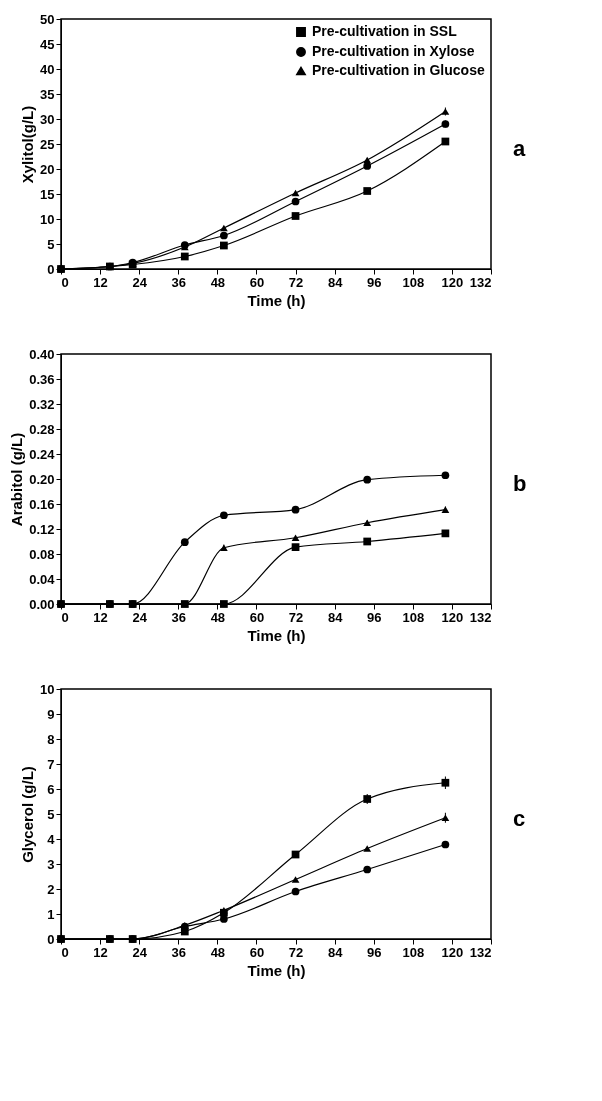 This screenshot has height=1101, width=602. I want to click on y-tick-label: 7, so click(51, 764).